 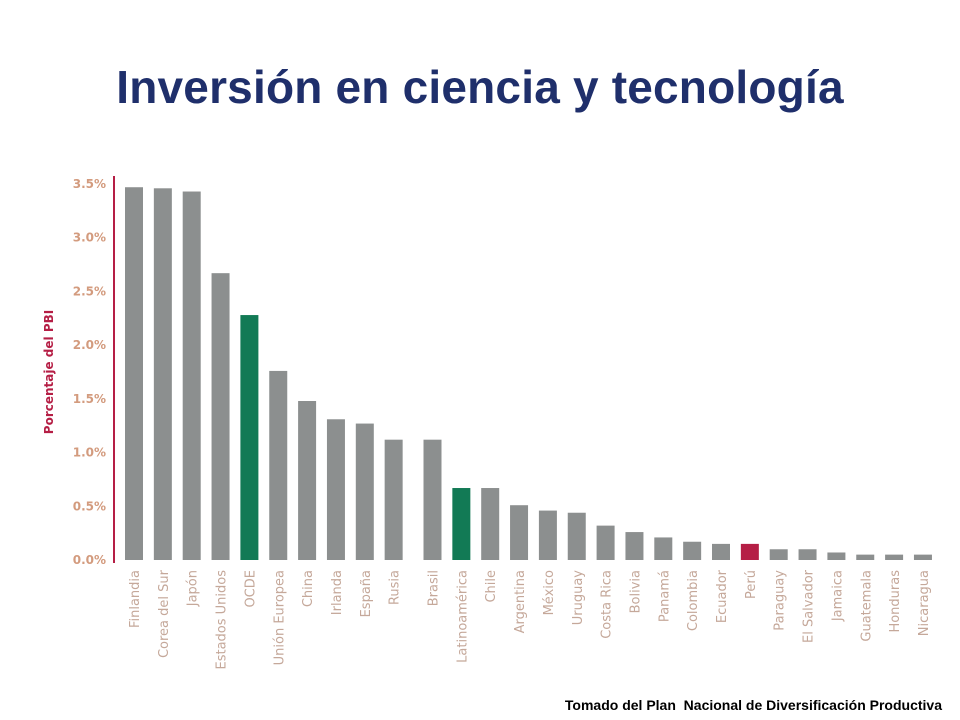 What do you see at coordinates (89, 453) in the screenshot?
I see `y-tick-label: 1.0%` at bounding box center [89, 453].